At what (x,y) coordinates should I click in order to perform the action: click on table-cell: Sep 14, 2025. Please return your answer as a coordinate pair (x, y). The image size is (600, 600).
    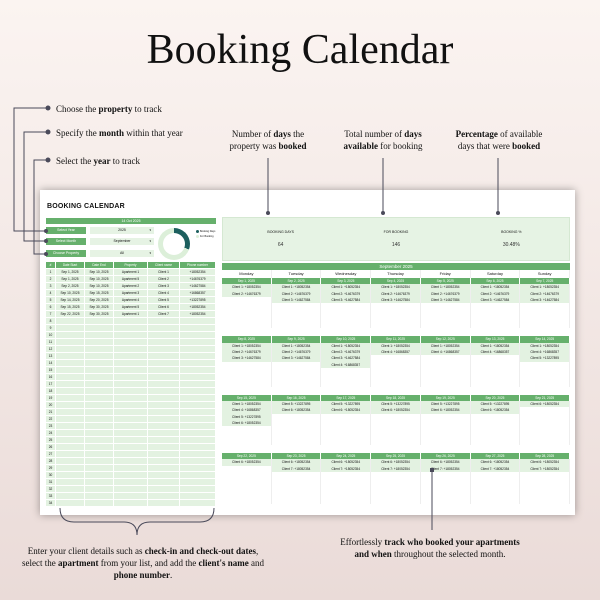
    Looking at the image, I should click on (70, 300).